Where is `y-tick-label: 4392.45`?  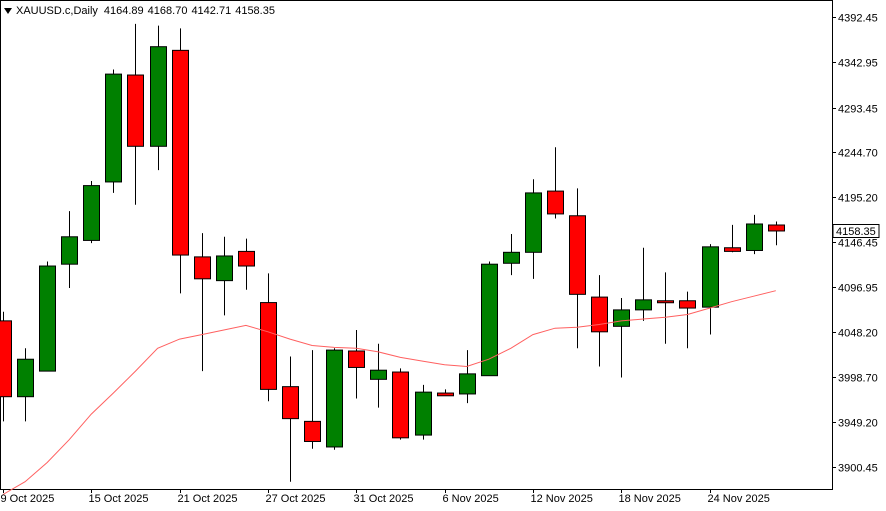 y-tick-label: 4392.45 is located at coordinates (858, 19).